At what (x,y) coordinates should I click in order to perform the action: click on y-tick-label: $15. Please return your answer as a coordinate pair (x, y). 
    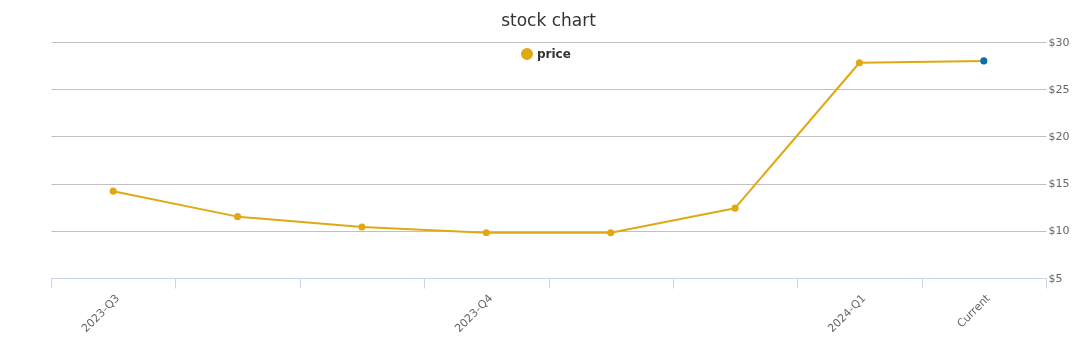
    Looking at the image, I should click on (1059, 184).